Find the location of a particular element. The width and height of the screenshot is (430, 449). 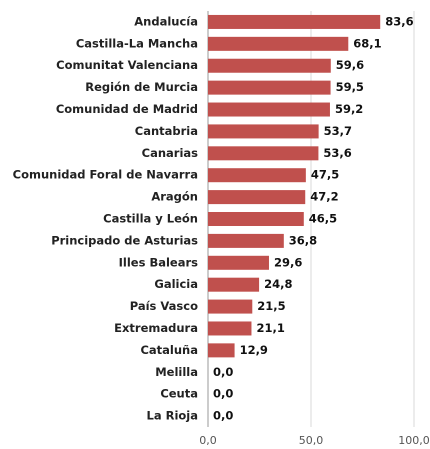

data-label: 68,1 is located at coordinates (367, 43).